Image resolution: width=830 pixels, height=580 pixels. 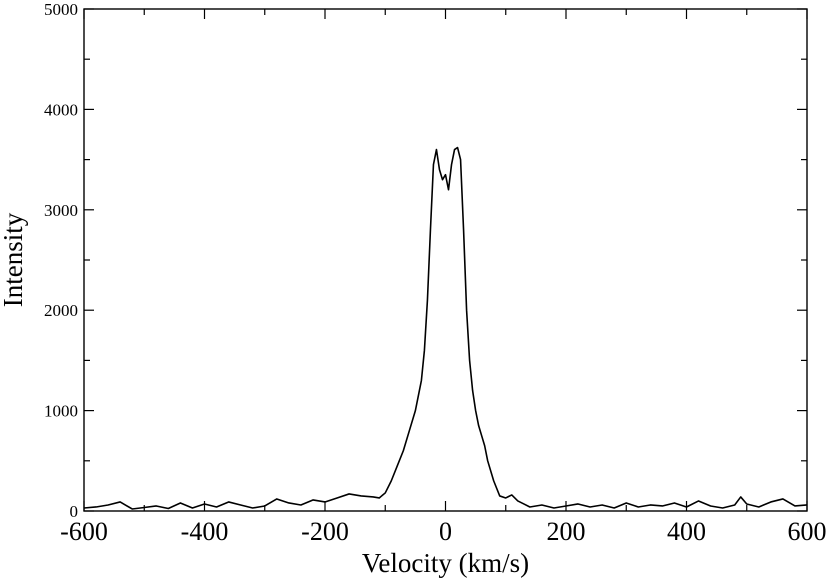 I want to click on x-tick-label: 0, so click(x=445, y=531).